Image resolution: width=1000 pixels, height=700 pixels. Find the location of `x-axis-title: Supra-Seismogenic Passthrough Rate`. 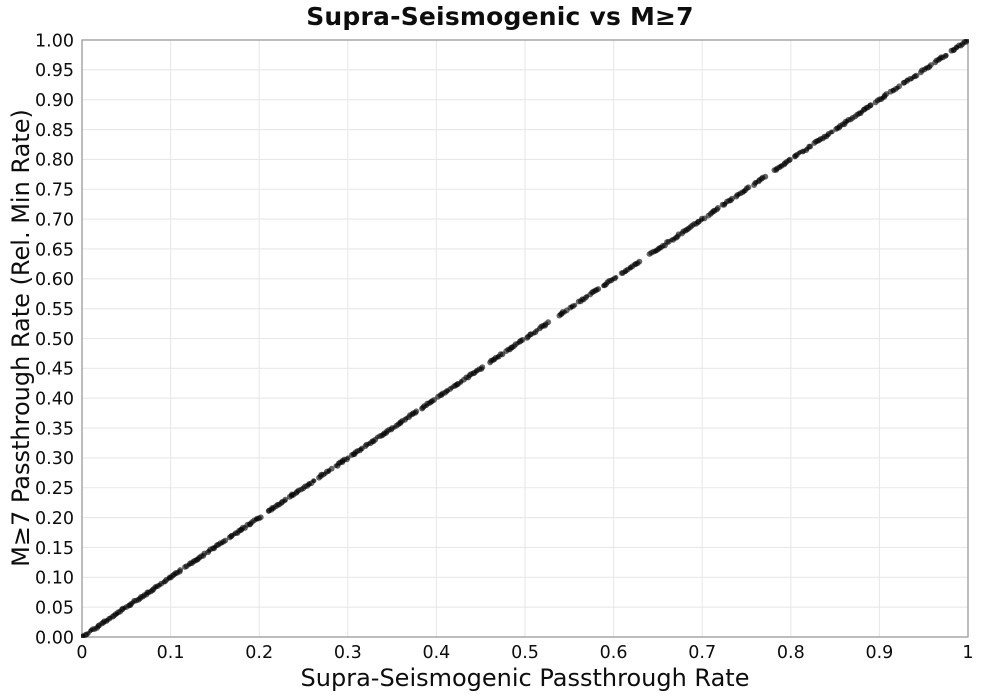

x-axis-title: Supra-Seismogenic Passthrough Rate is located at coordinates (525, 678).